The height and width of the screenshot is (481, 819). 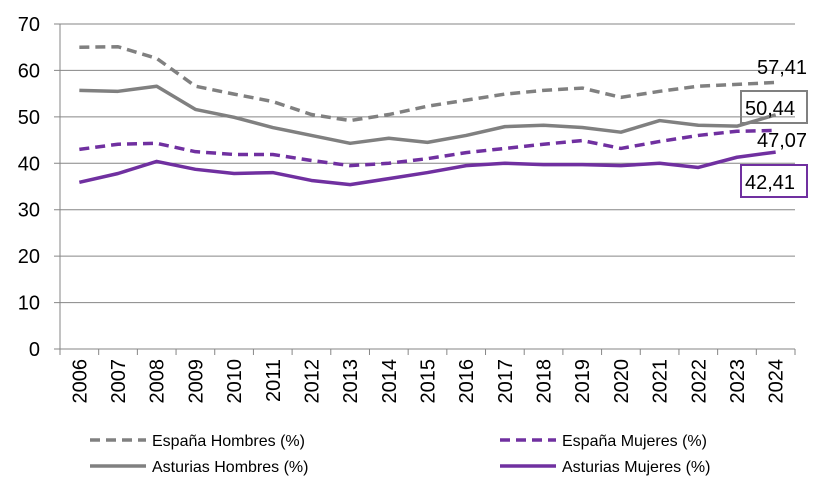 What do you see at coordinates (312, 381) in the screenshot?
I see `x-tick-label: 2012` at bounding box center [312, 381].